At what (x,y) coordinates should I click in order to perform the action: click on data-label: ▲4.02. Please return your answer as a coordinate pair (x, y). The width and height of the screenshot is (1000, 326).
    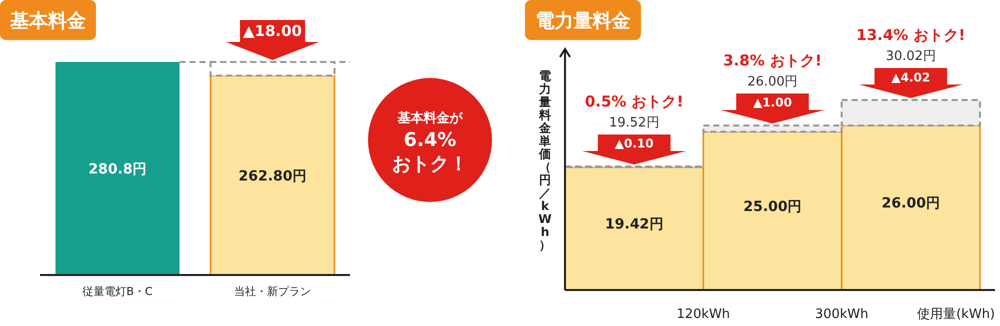
    Looking at the image, I should click on (910, 77).